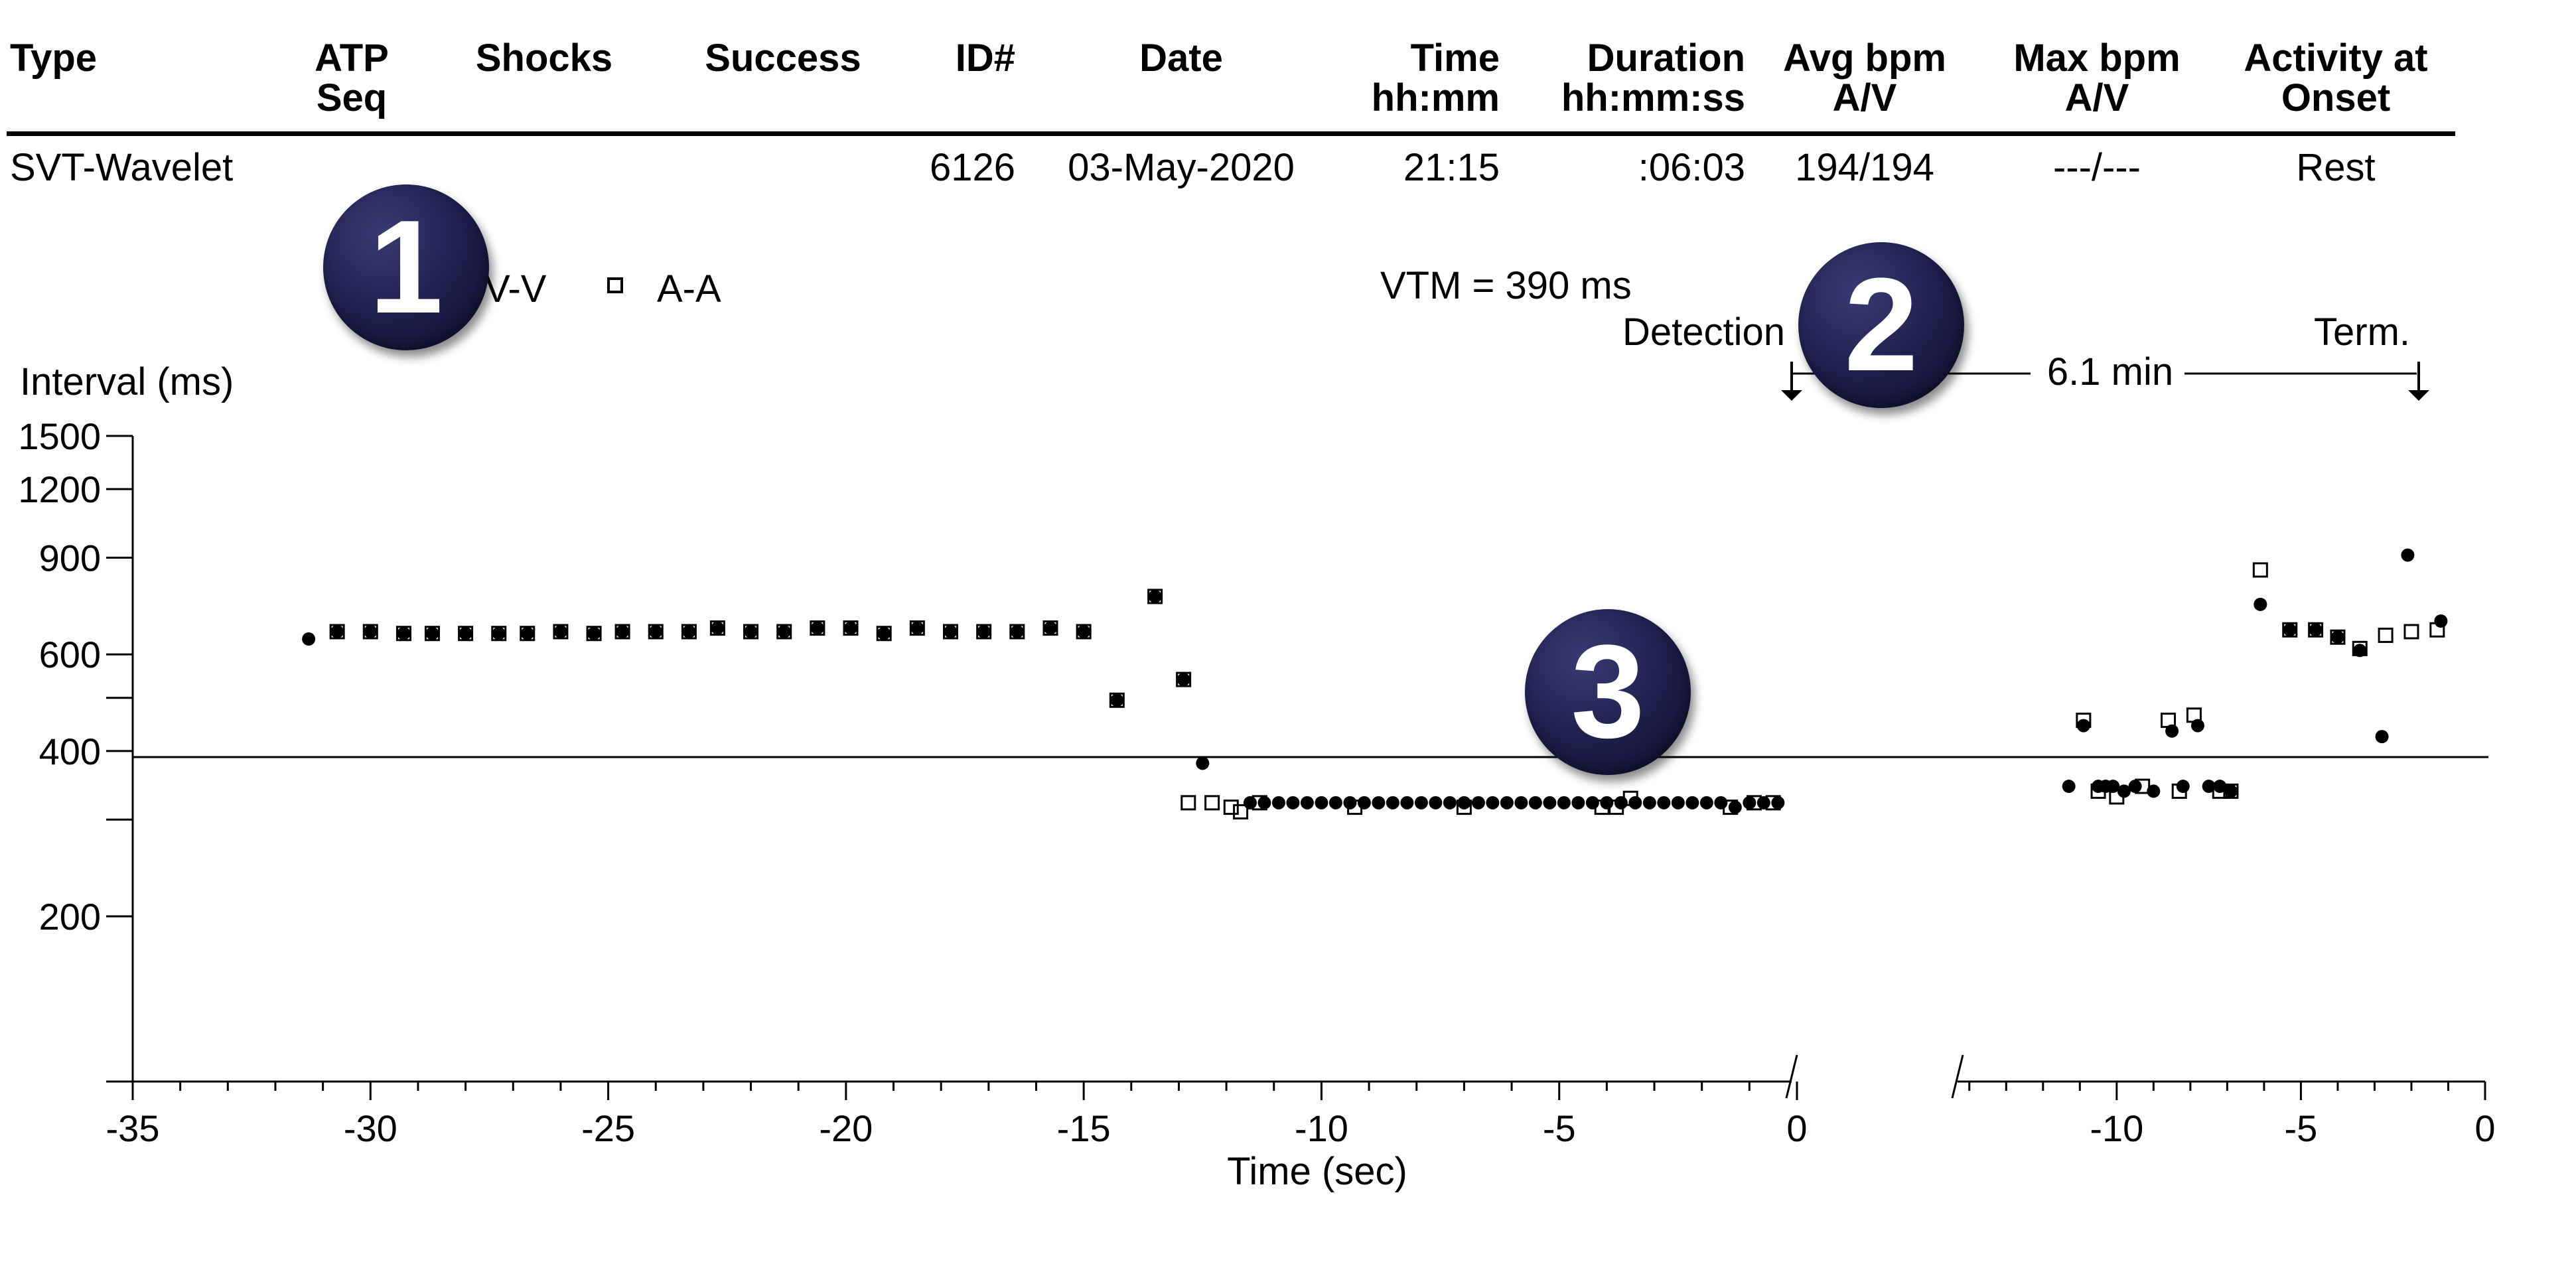 The width and height of the screenshot is (2576, 1264). Describe the element at coordinates (1792, 395) in the screenshot. I see `detection-arrow-icon` at that location.